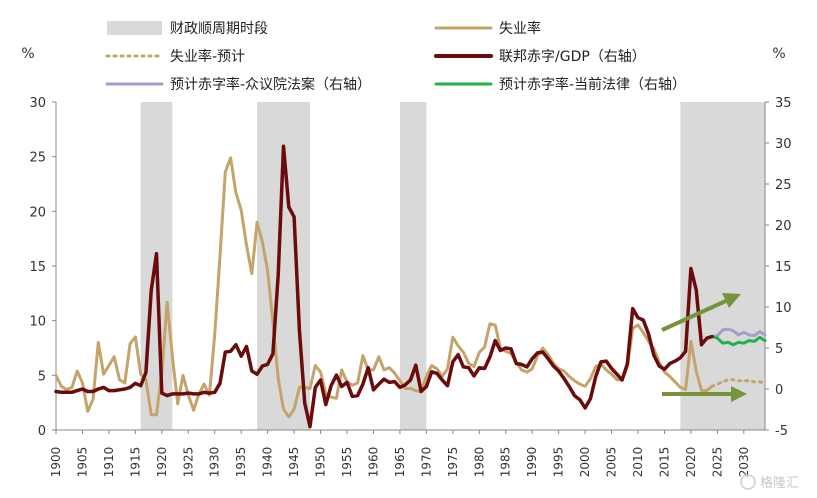  What do you see at coordinates (56, 462) in the screenshot?
I see `x-axis-tick-label: 1900` at bounding box center [56, 462].